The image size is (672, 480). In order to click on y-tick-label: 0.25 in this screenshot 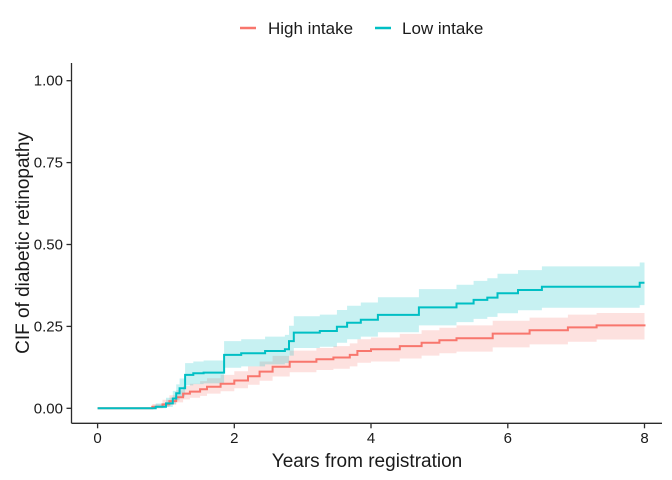, I will do `click(48, 326)`.